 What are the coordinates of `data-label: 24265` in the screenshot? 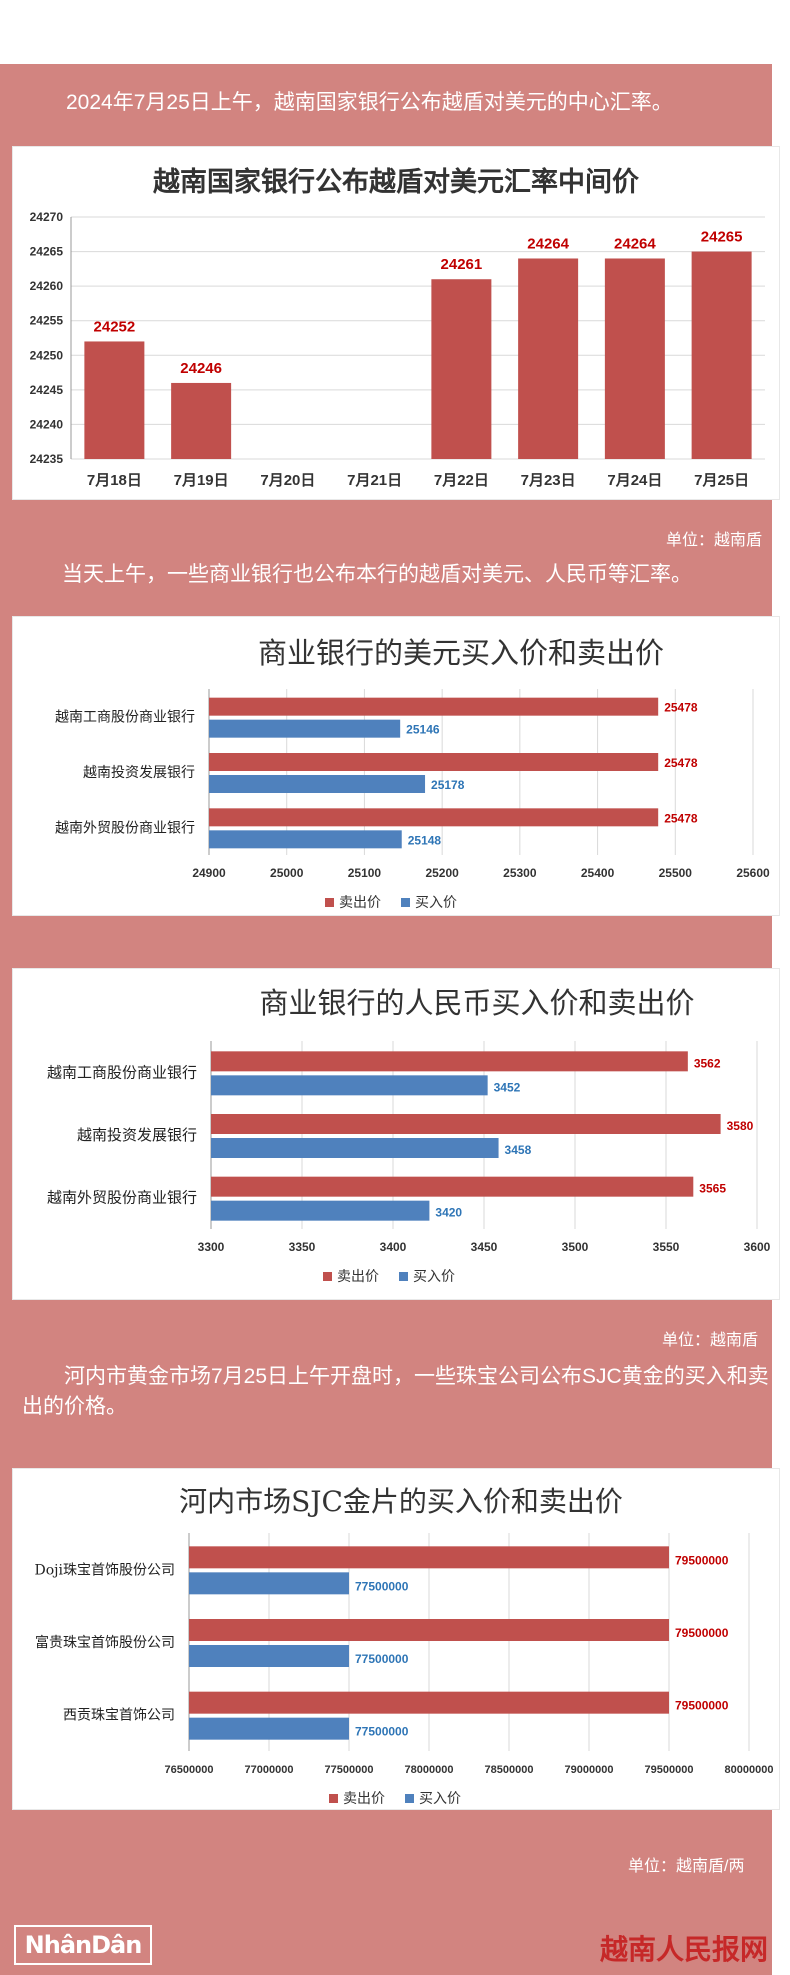 It's located at (722, 237).